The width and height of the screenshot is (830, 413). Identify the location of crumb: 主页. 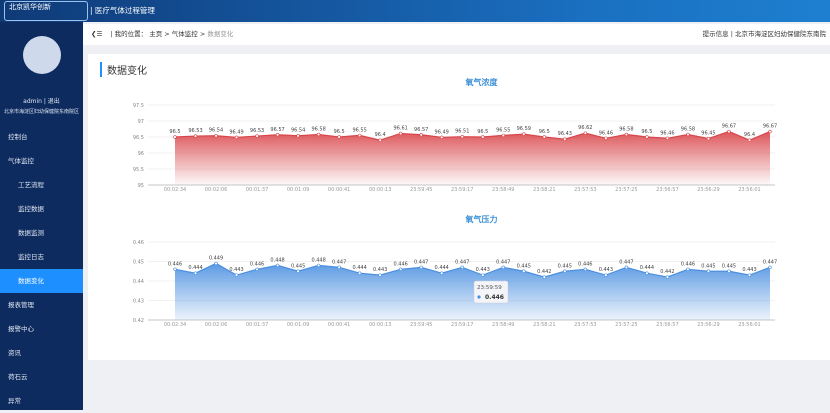
(156, 34).